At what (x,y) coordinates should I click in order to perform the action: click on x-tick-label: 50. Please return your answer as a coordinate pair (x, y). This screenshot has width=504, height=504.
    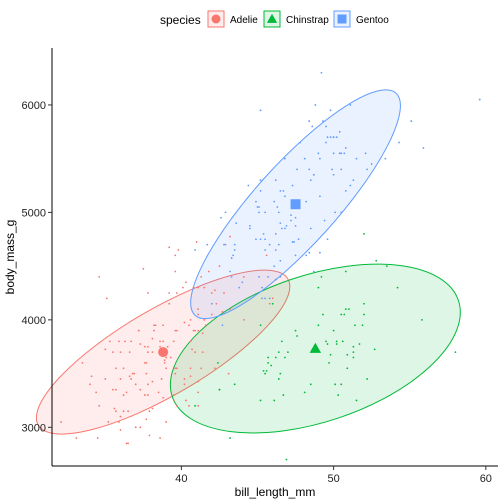
    Looking at the image, I should click on (333, 479).